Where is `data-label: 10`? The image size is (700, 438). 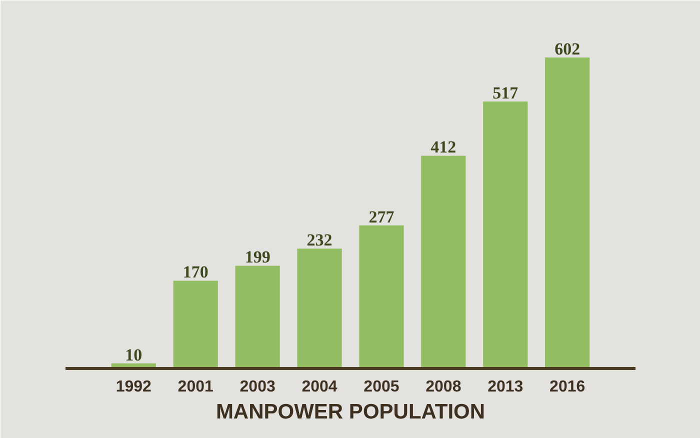
data-label: 10 is located at coordinates (133, 354).